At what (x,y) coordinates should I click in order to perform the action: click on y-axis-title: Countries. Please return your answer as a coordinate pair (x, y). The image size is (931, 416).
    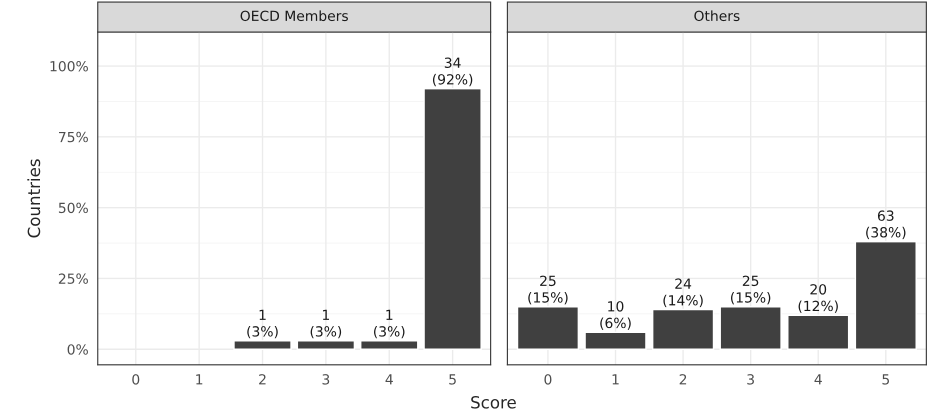
    Looking at the image, I should click on (33, 198).